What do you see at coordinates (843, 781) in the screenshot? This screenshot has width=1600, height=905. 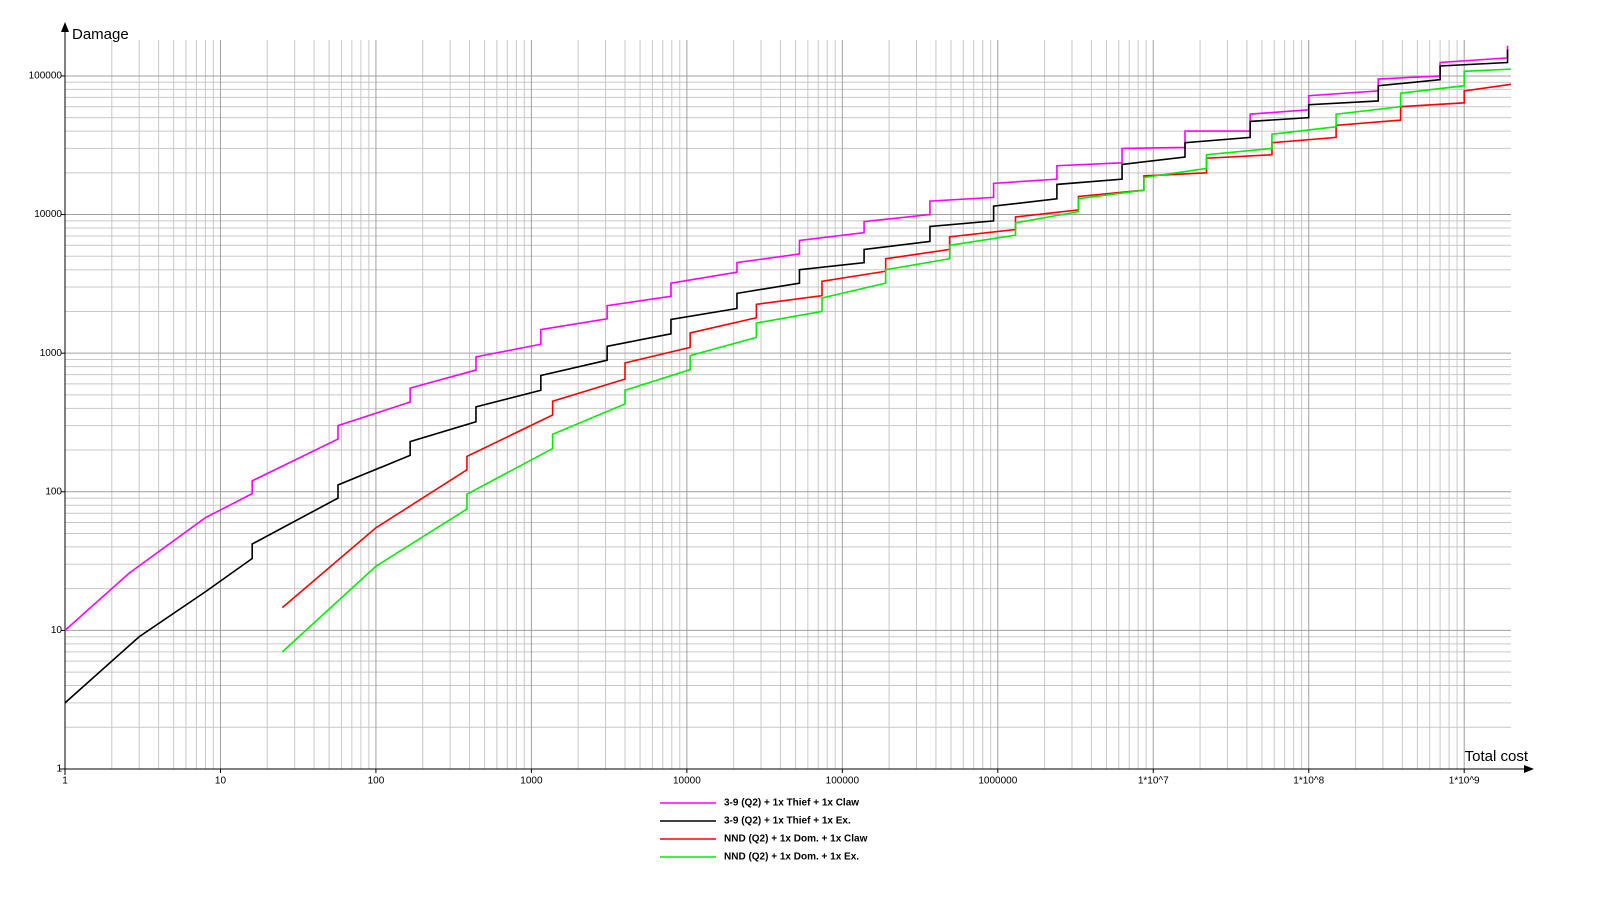 I see `x-tick-label: 100000` at bounding box center [843, 781].